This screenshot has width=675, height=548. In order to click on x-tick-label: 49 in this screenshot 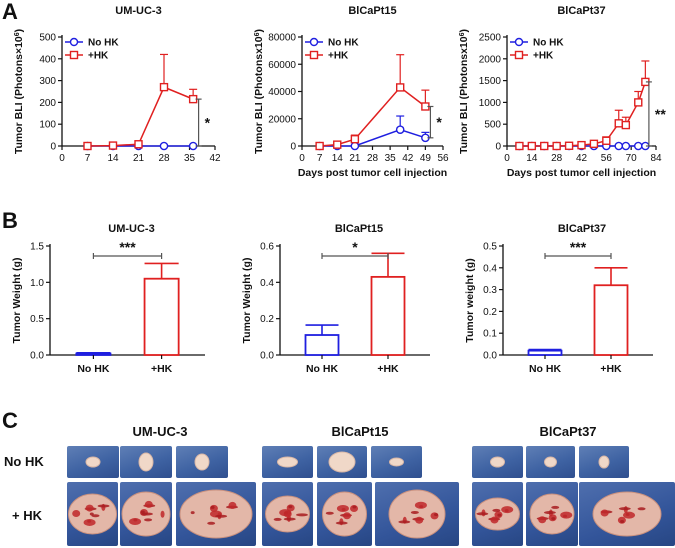, I will do `click(426, 158)`.